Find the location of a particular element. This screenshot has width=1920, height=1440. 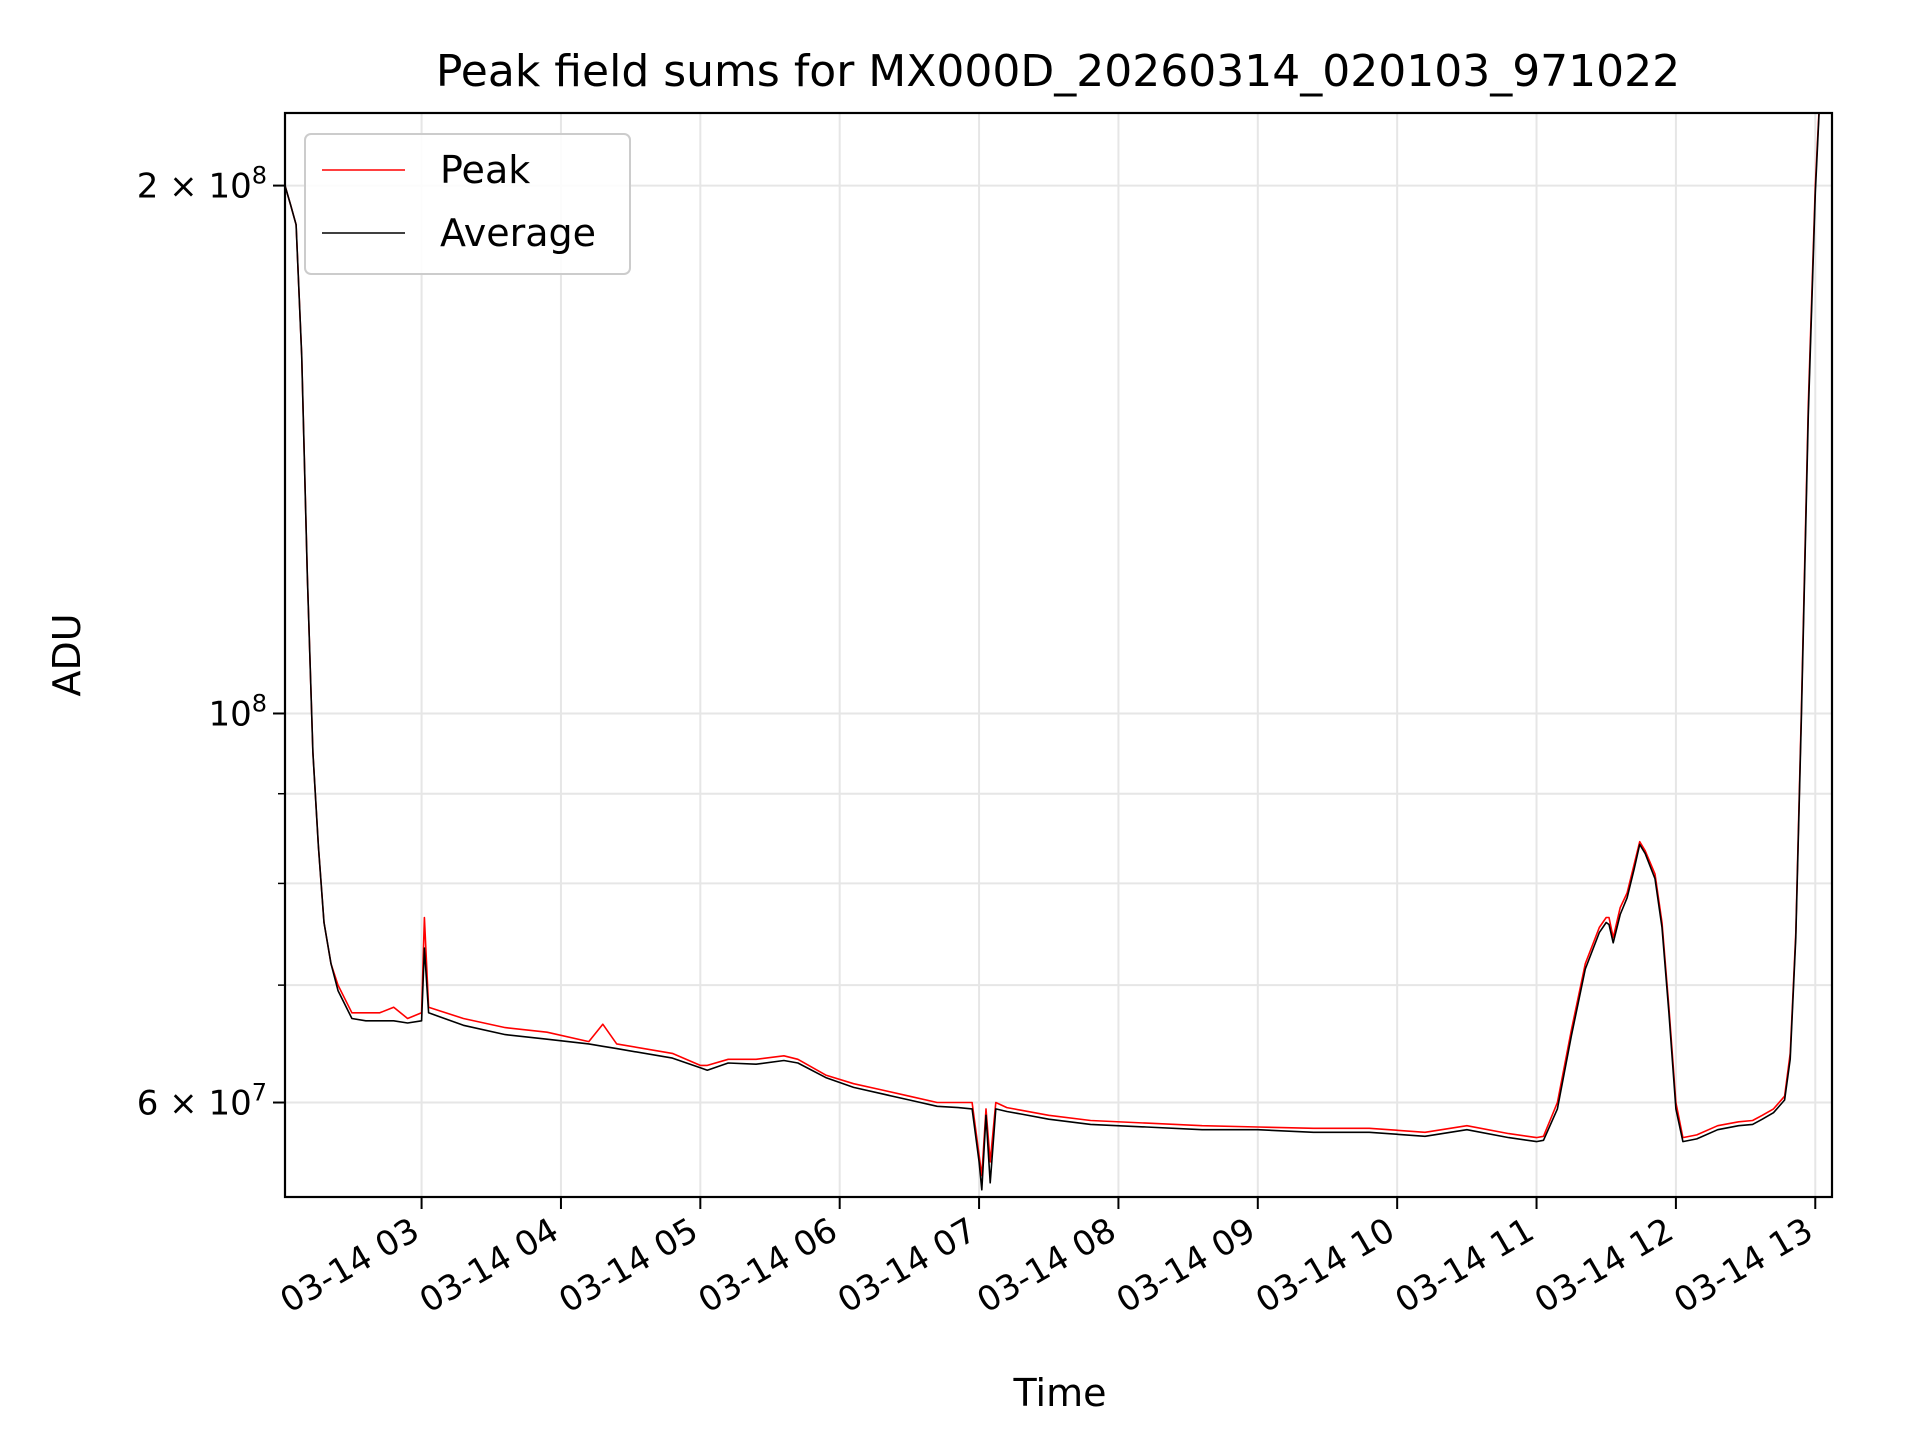

y-axis-label: ADU is located at coordinates (67, 654).